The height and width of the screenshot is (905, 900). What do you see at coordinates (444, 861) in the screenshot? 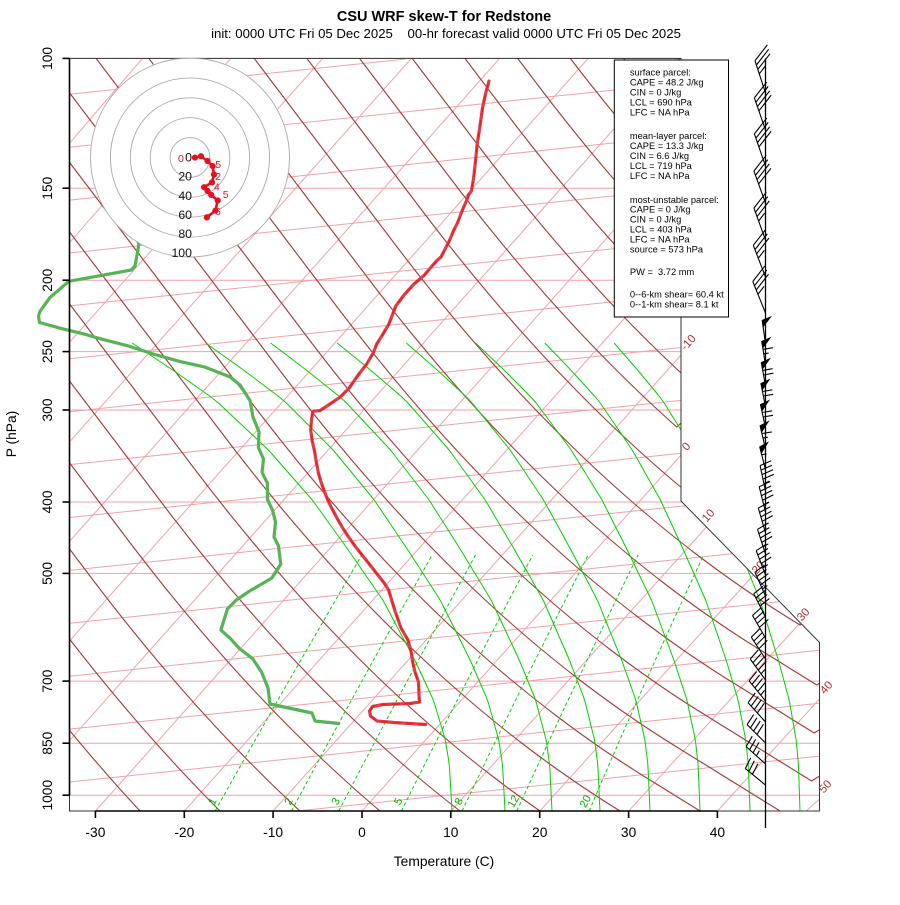
I see `svg-text: Temperature (C)` at bounding box center [444, 861].